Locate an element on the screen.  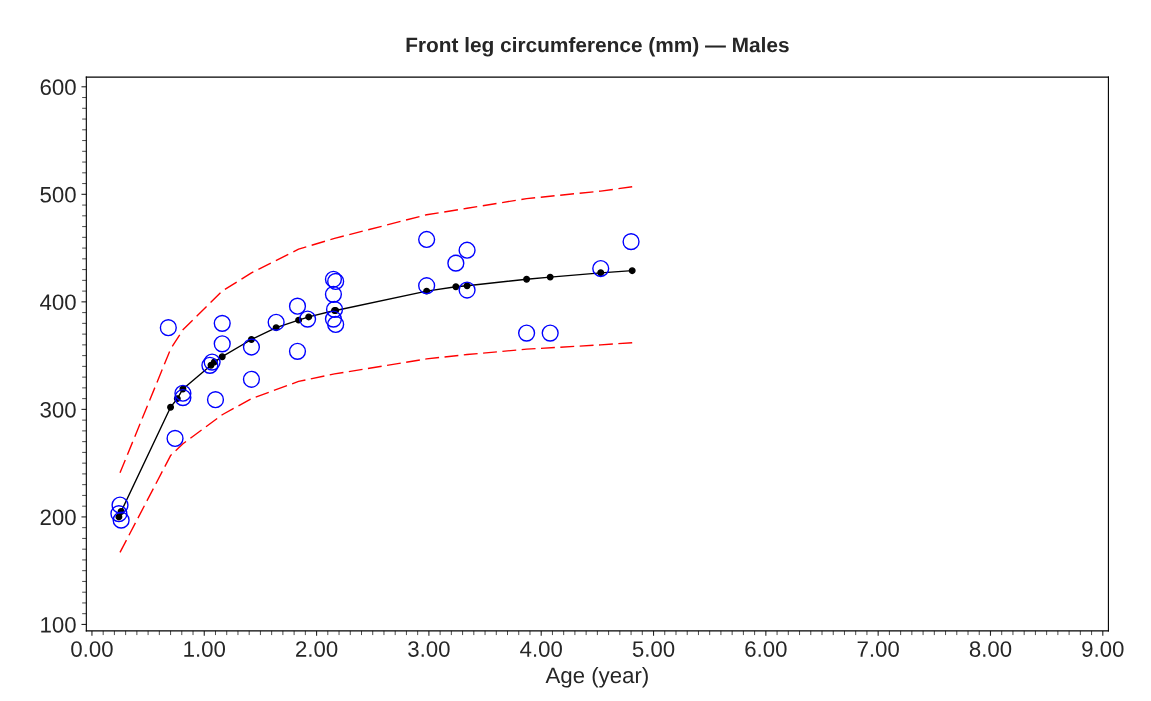
x-tick-label: 5.00 is located at coordinates (653, 649).